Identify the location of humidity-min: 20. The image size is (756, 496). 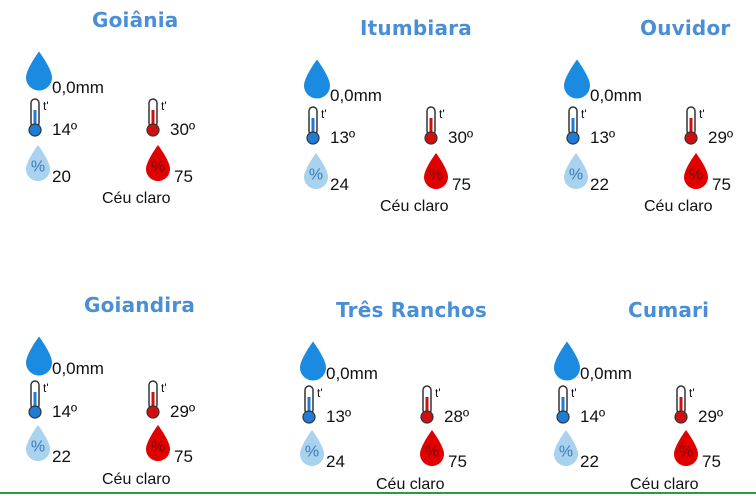
(61, 176).